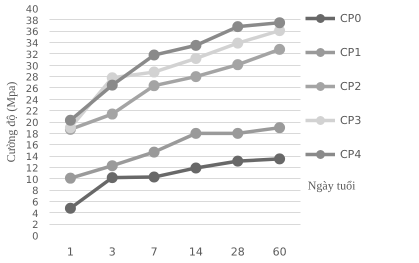  What do you see at coordinates (332, 185) in the screenshot?
I see `x-axis-title: Ngày tuổi` at bounding box center [332, 185].